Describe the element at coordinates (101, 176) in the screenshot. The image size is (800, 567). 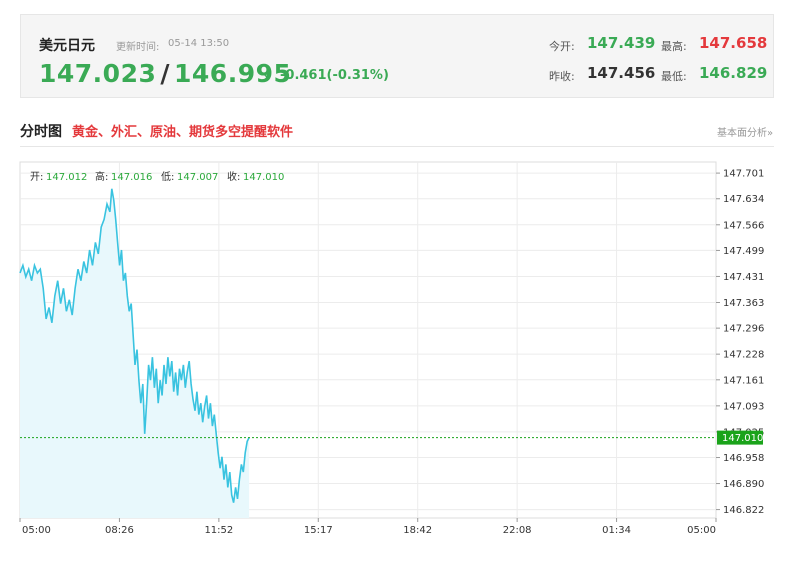
I see `ohlc-high-label: 高:` at that location.